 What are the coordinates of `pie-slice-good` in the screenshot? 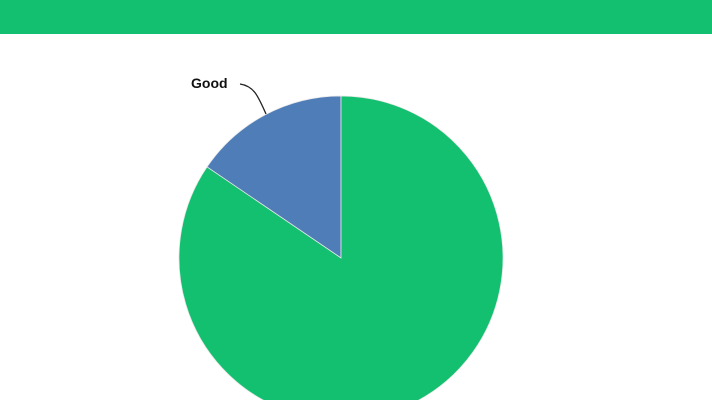 It's located at (274, 177).